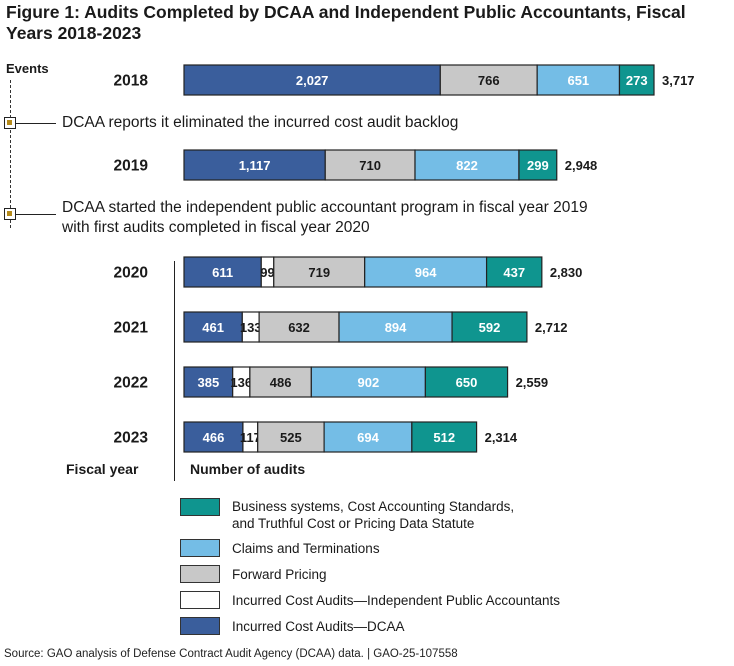 The width and height of the screenshot is (734, 666). What do you see at coordinates (267, 272) in the screenshot?
I see `bar-value-label: 99` at bounding box center [267, 272].